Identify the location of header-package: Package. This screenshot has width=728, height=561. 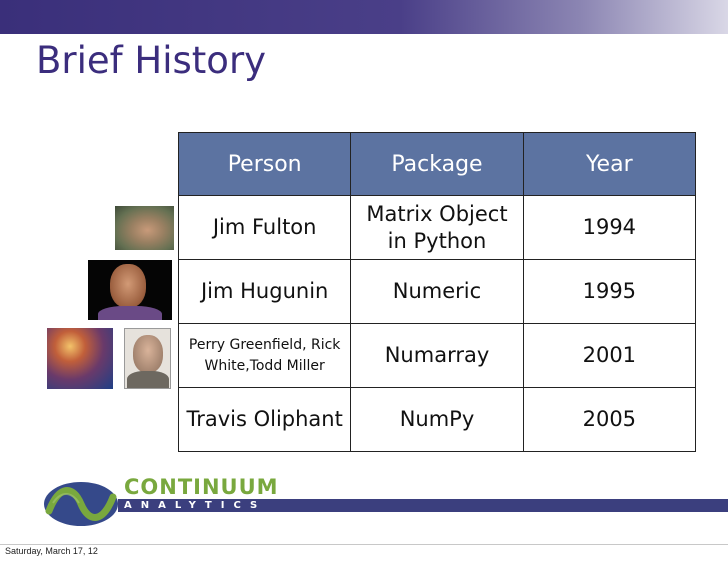
(437, 164).